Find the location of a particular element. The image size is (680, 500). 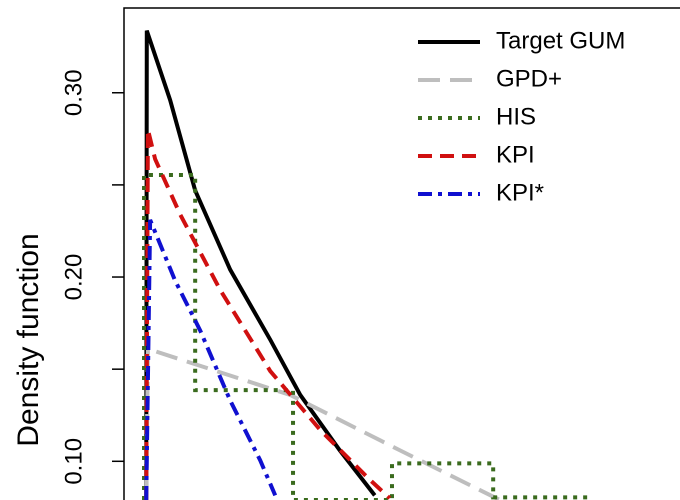

legend-label: KPI is located at coordinates (515, 154).